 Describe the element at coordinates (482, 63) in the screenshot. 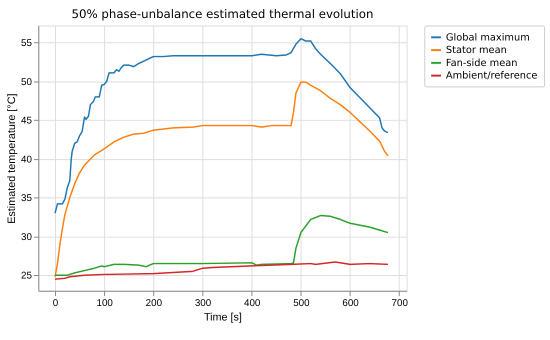

I see `legend-label: Fan-side mean` at that location.